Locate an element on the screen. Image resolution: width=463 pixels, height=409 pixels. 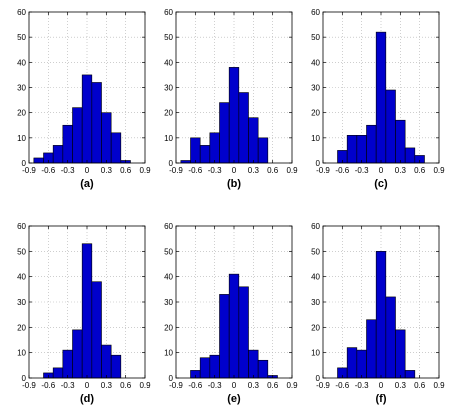
subplot-e: -0.9 -0.6 -0.3 0 0.3 0.6 0.9 0 10 20 30 40 50 60 (e) is located at coordinates (231, 313).